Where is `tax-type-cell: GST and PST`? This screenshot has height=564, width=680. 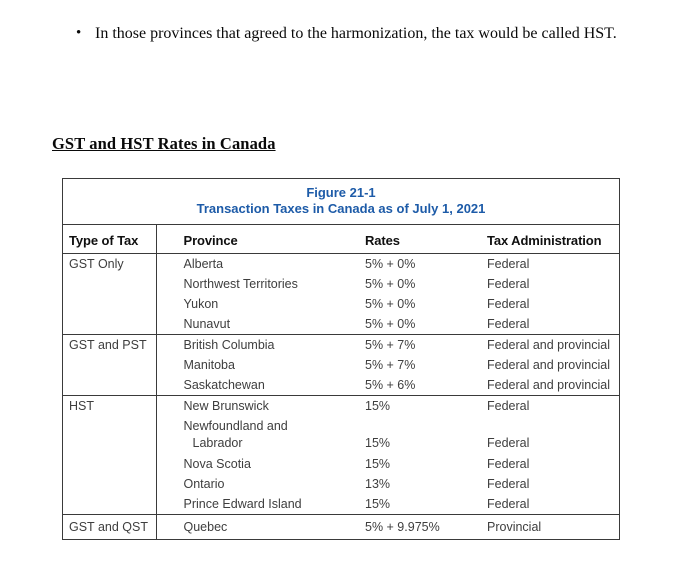
tax-type-cell: GST and PST is located at coordinates (110, 365).